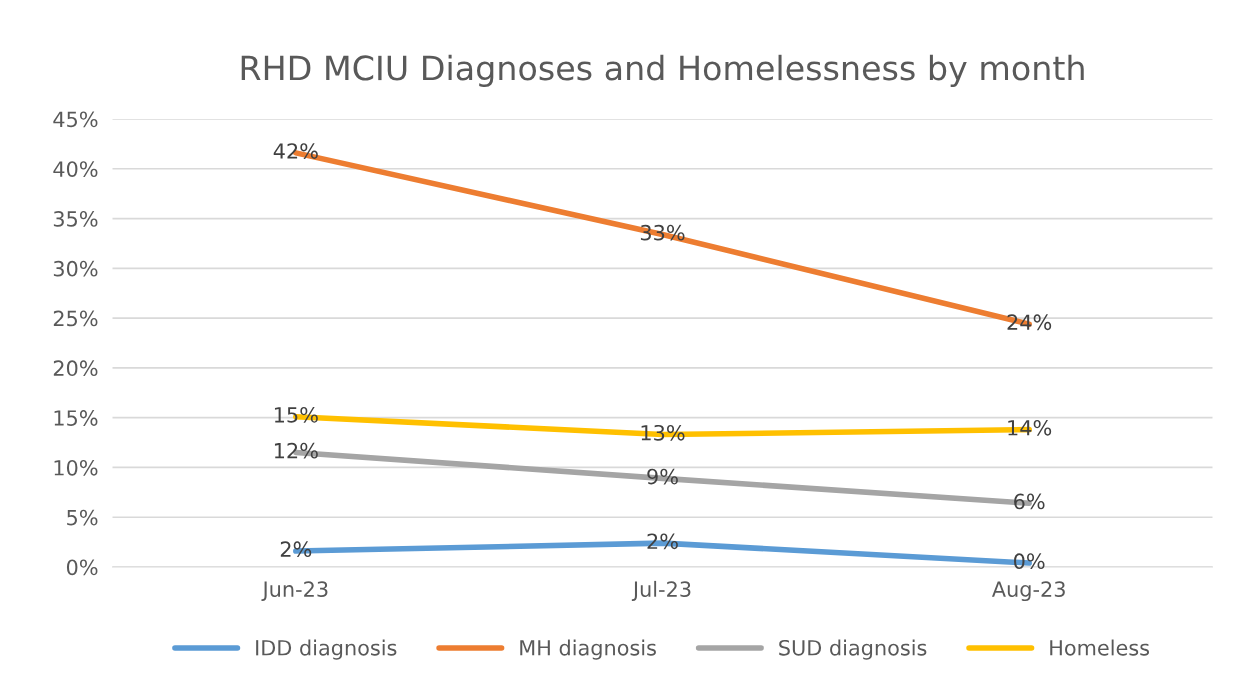 The height and width of the screenshot is (700, 1250). Describe the element at coordinates (75, 119) in the screenshot. I see `y-tick-label: 45%` at that location.